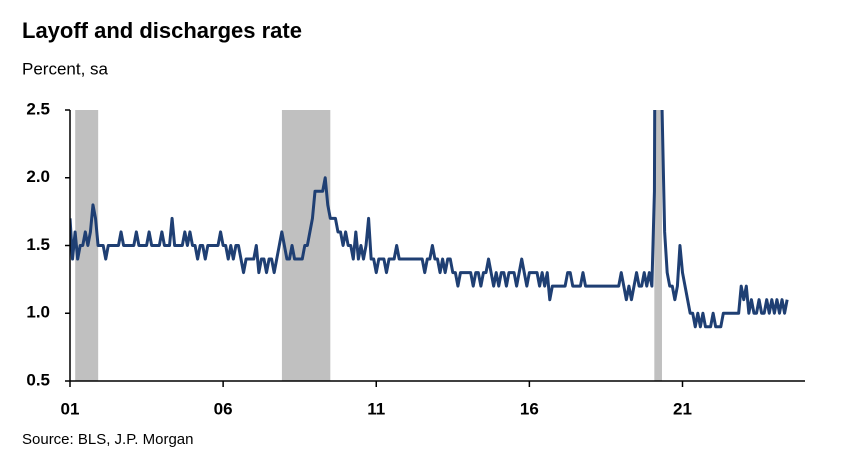 This screenshot has height=460, width=852. What do you see at coordinates (529, 408) in the screenshot?
I see `x-tick-label: 16` at bounding box center [529, 408].